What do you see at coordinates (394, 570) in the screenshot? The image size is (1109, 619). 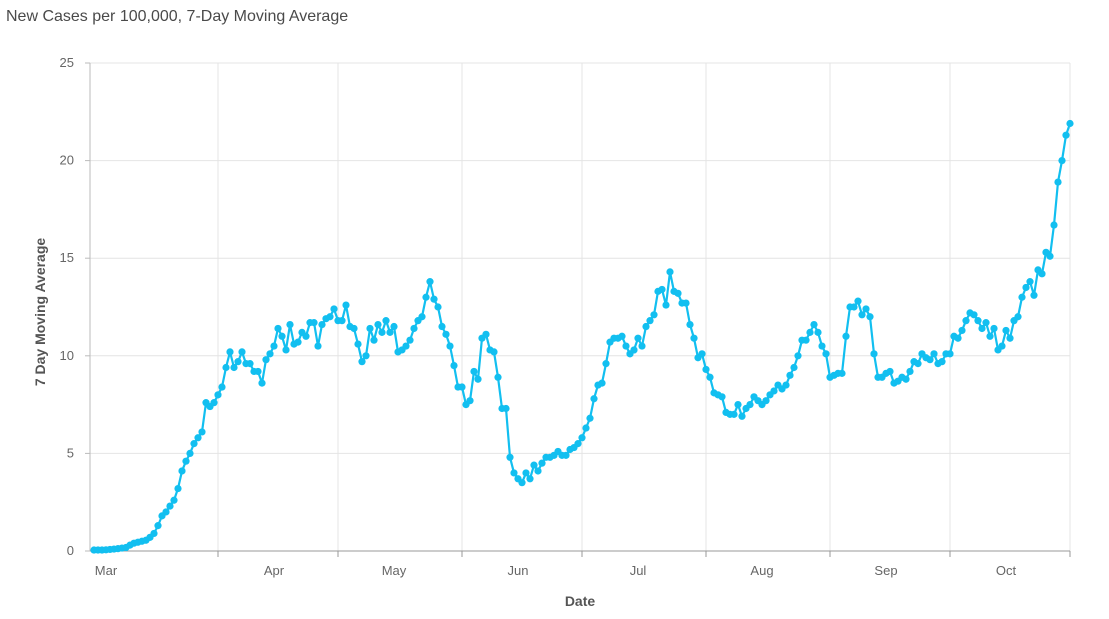 I see `x-tick-label: May` at bounding box center [394, 570].